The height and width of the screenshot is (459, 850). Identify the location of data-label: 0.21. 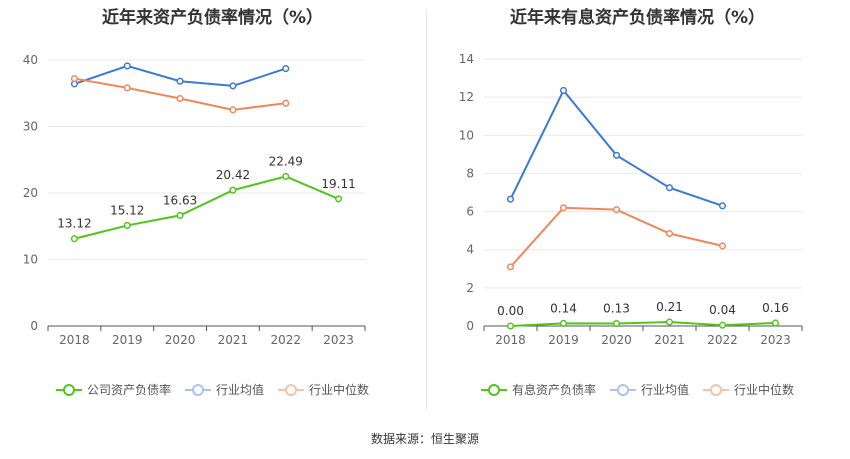
(669, 307).